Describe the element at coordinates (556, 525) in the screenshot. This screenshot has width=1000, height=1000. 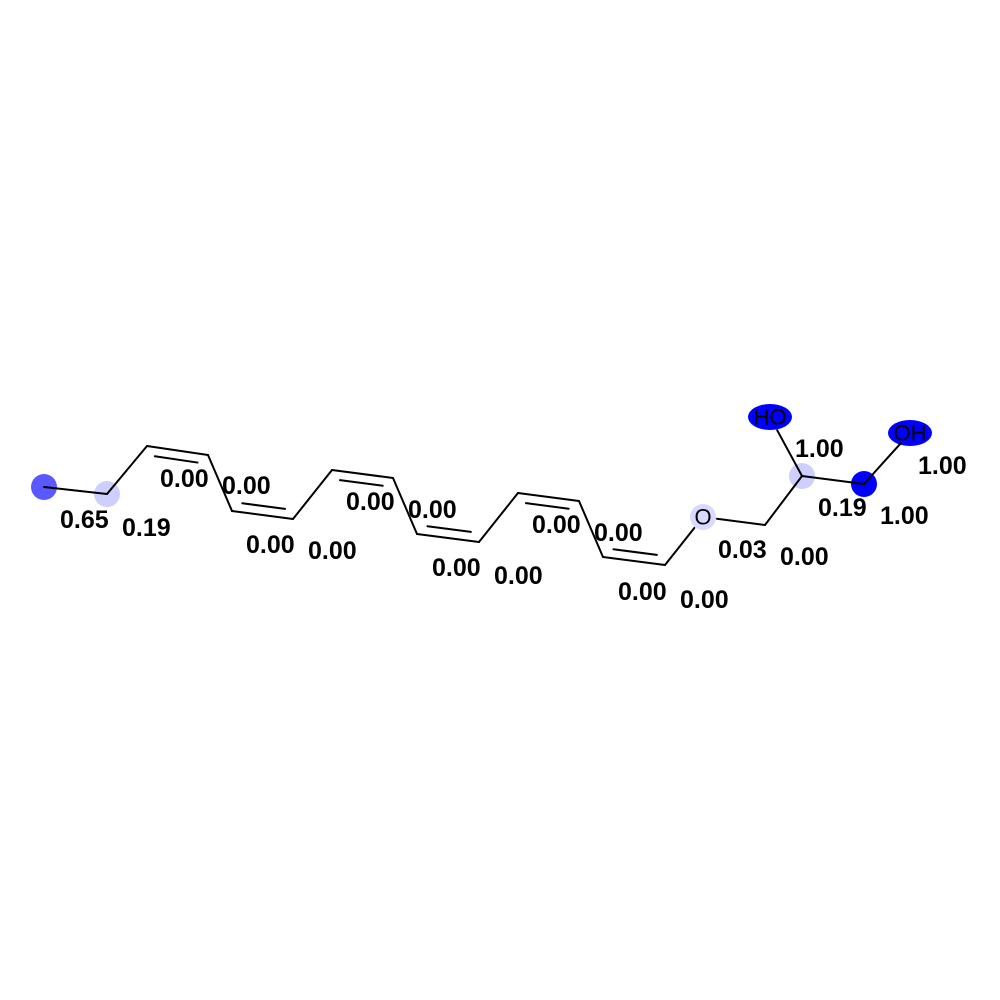
I see `atom-weight-label-10: 0.00` at that location.